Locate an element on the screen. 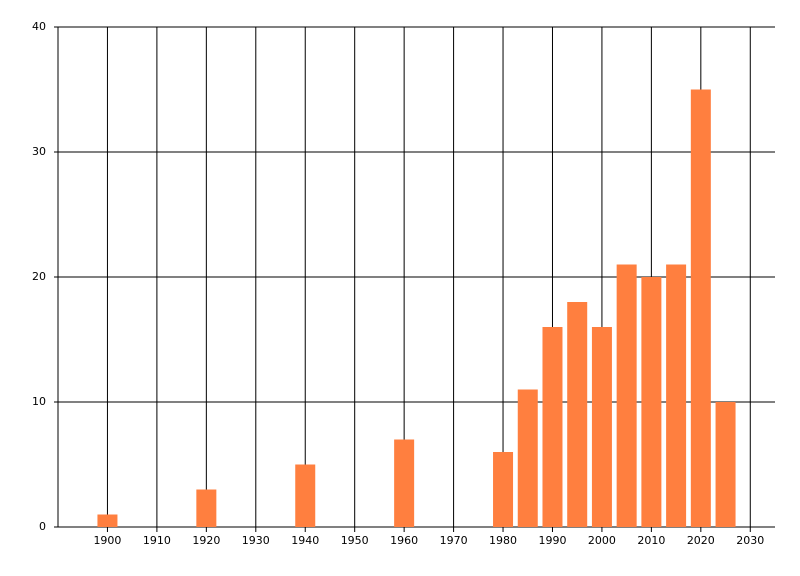 The height and width of the screenshot is (576, 800). x-tick-label: 2010 is located at coordinates (651, 540).